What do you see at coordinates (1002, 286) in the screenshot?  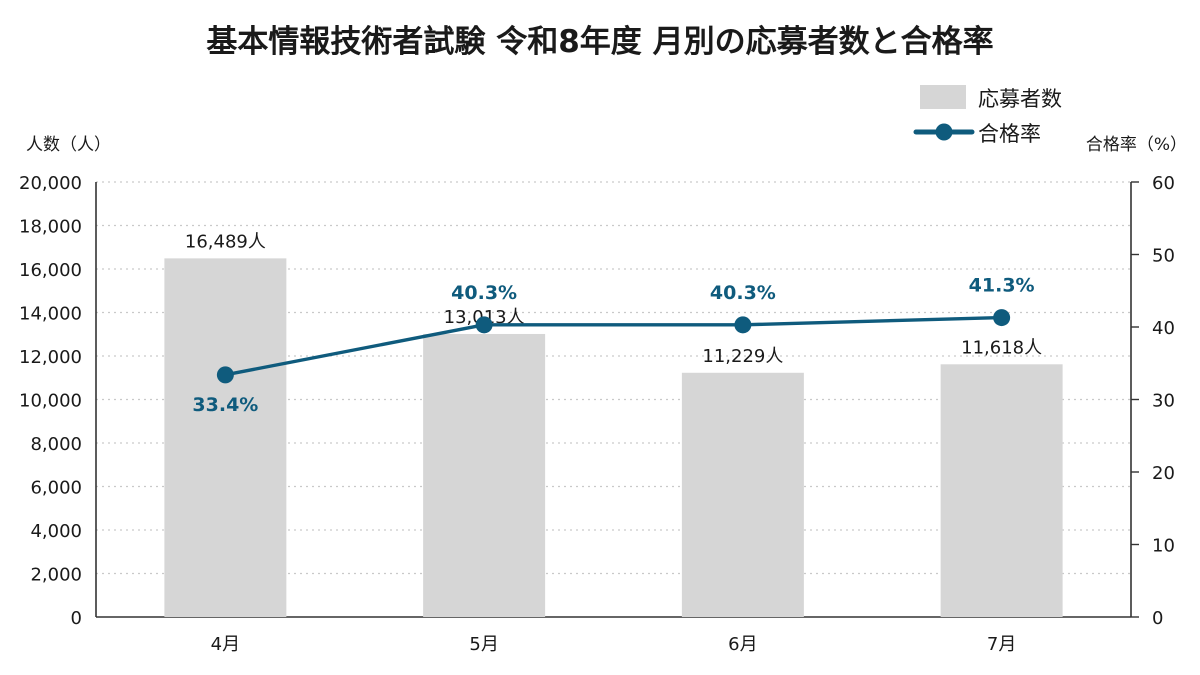 I see `pass-rate-label: 41.3%` at bounding box center [1002, 286].